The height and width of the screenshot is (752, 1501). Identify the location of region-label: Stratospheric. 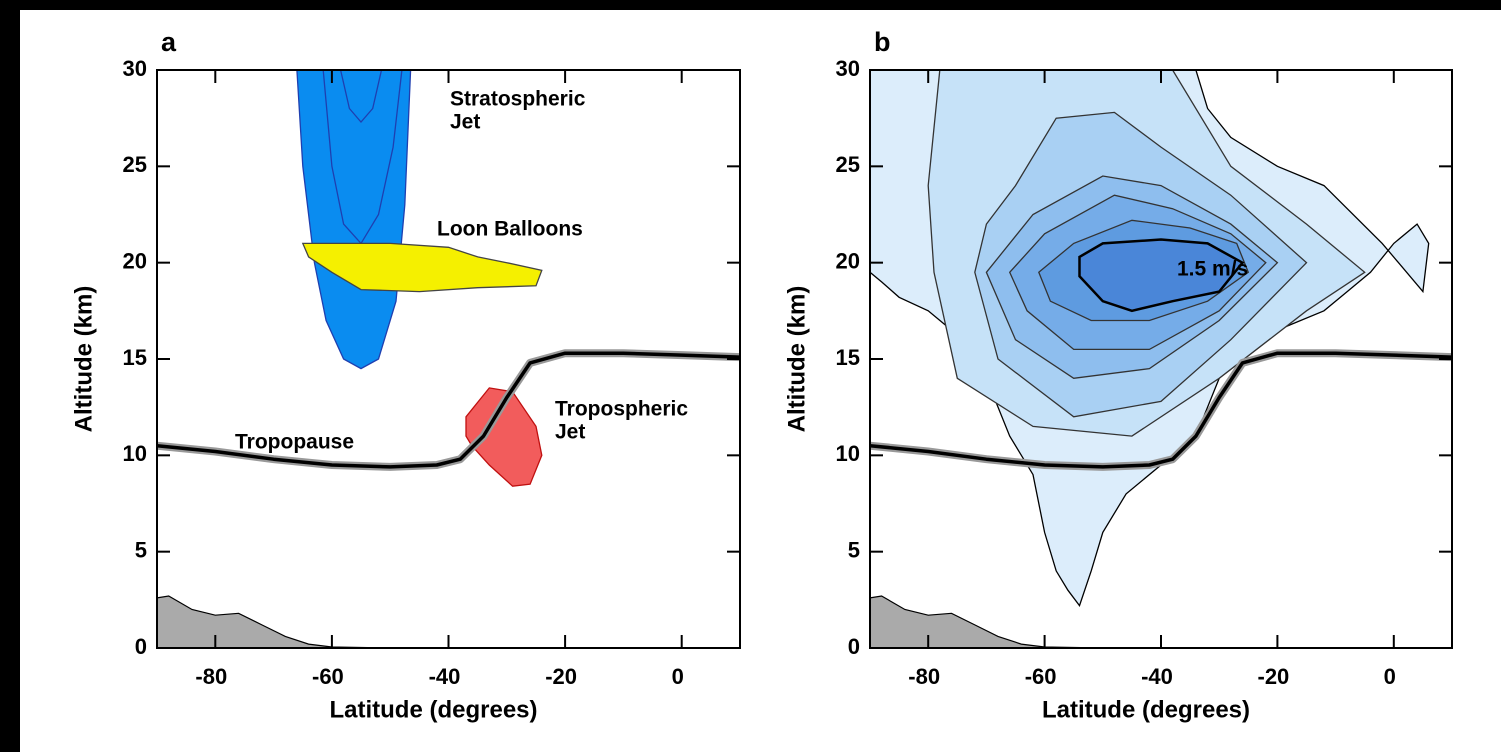
(518, 99).